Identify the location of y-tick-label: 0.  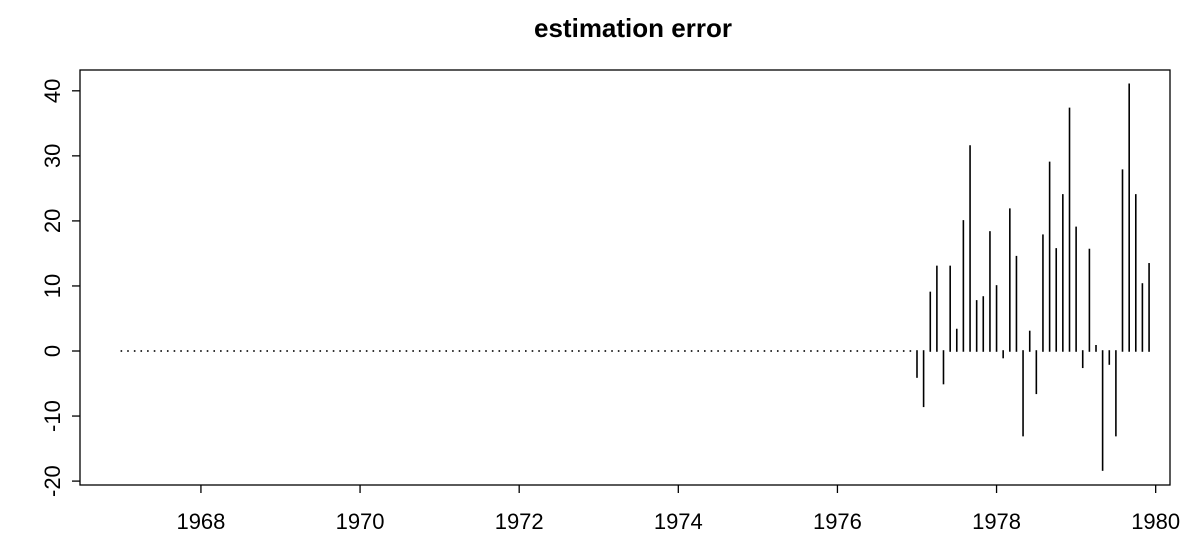
(52, 351).